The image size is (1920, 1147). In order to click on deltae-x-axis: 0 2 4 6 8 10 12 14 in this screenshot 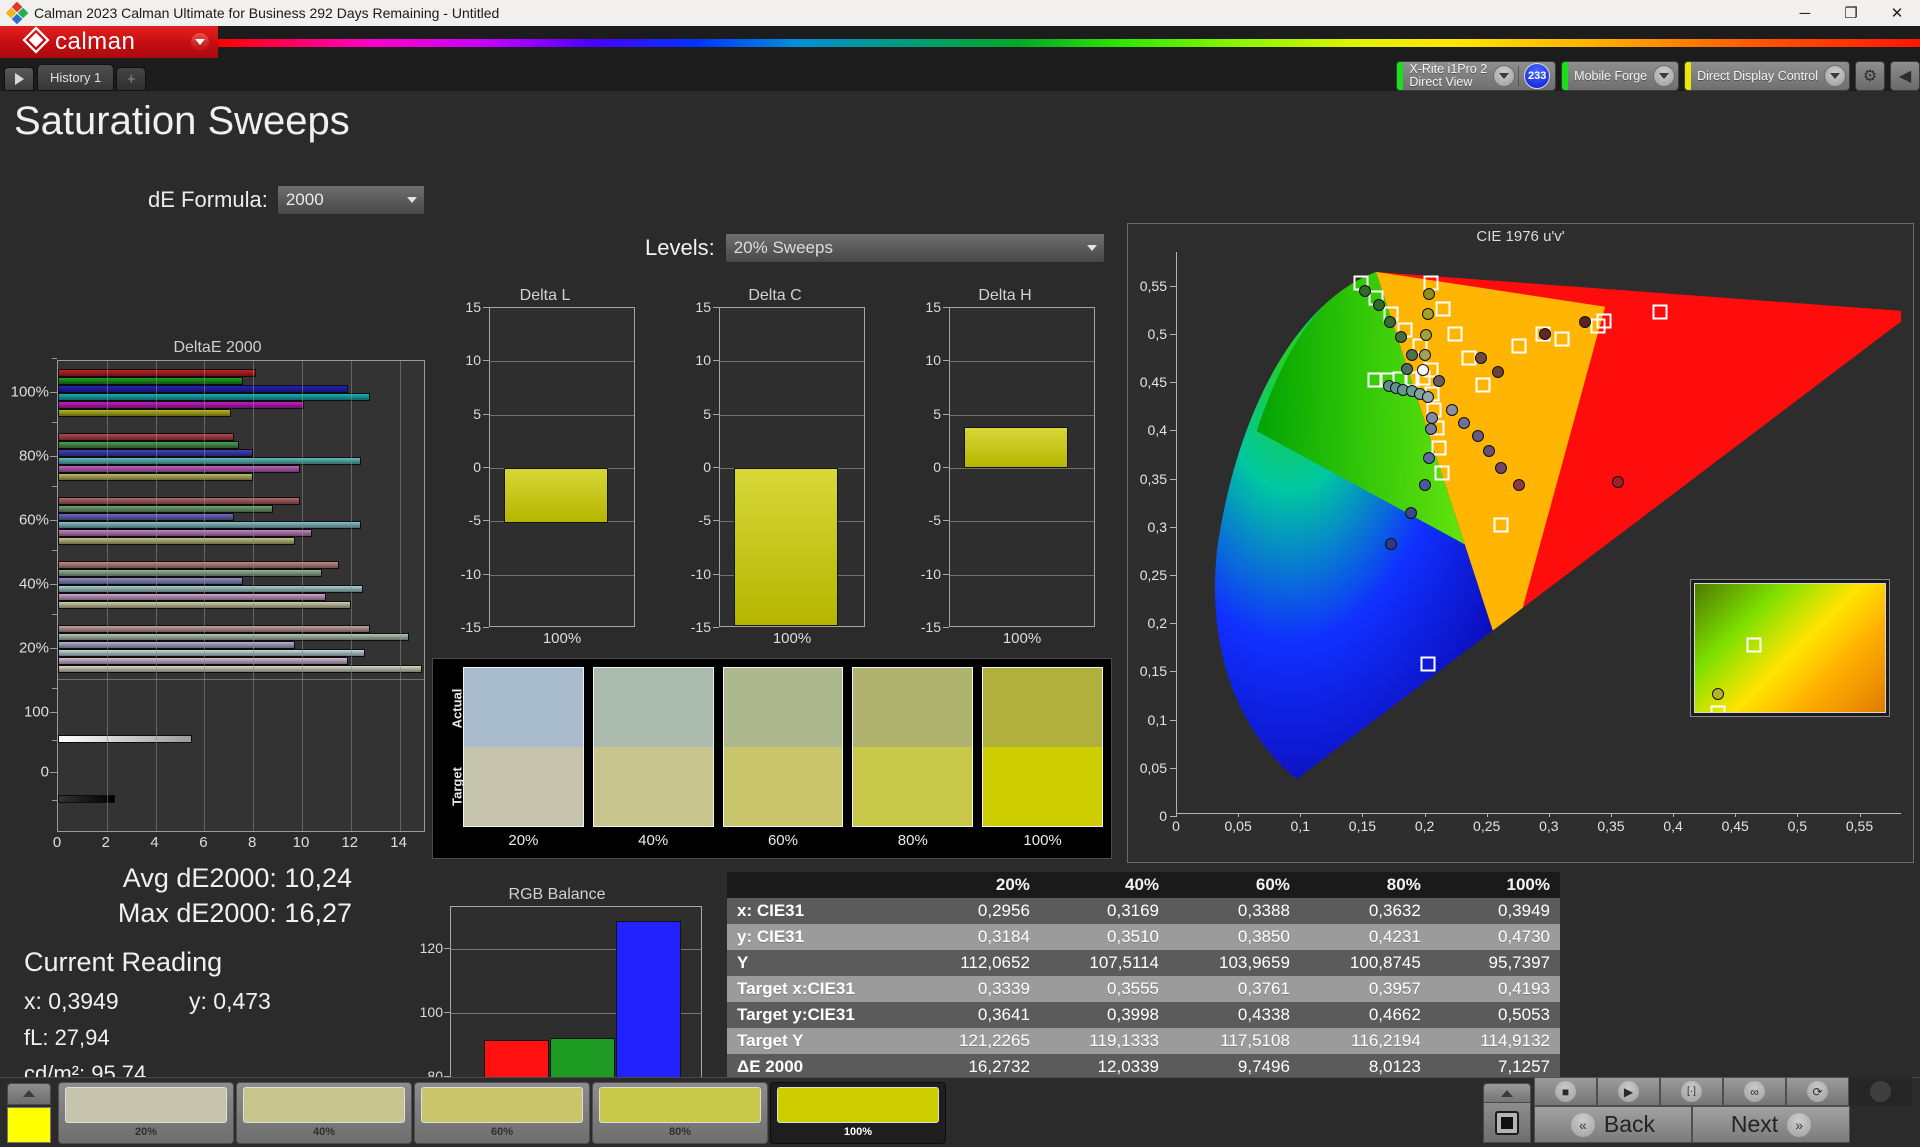, I will do `click(239, 844)`.